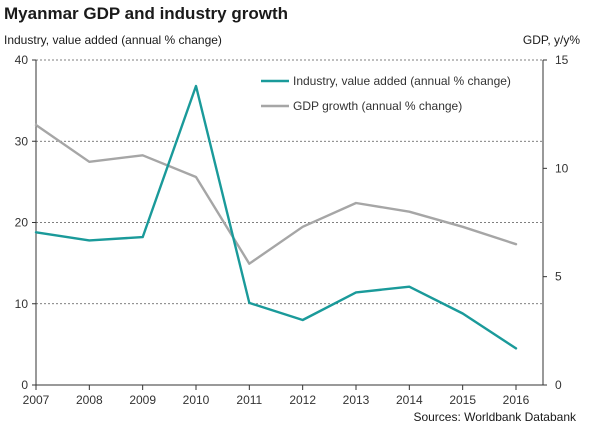  I want to click on source-note: Sources: Worldbank Databank, so click(494, 417).